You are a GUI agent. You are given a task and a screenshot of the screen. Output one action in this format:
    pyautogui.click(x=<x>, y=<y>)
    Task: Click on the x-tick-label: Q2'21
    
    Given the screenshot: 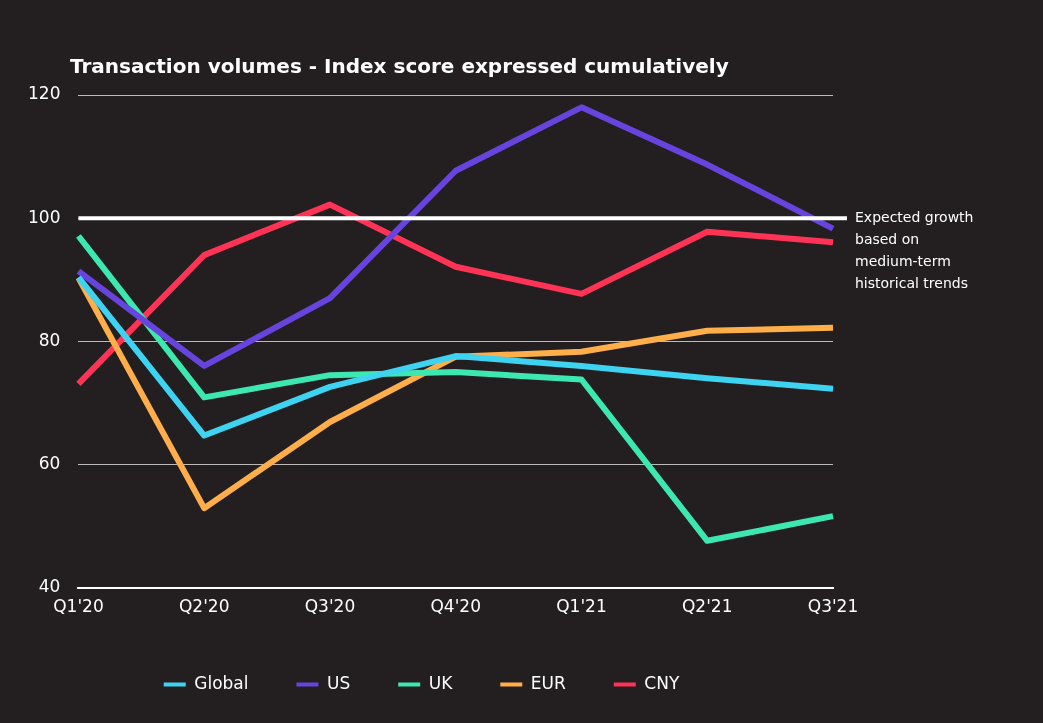 What is the action you would take?
    pyautogui.click(x=707, y=606)
    